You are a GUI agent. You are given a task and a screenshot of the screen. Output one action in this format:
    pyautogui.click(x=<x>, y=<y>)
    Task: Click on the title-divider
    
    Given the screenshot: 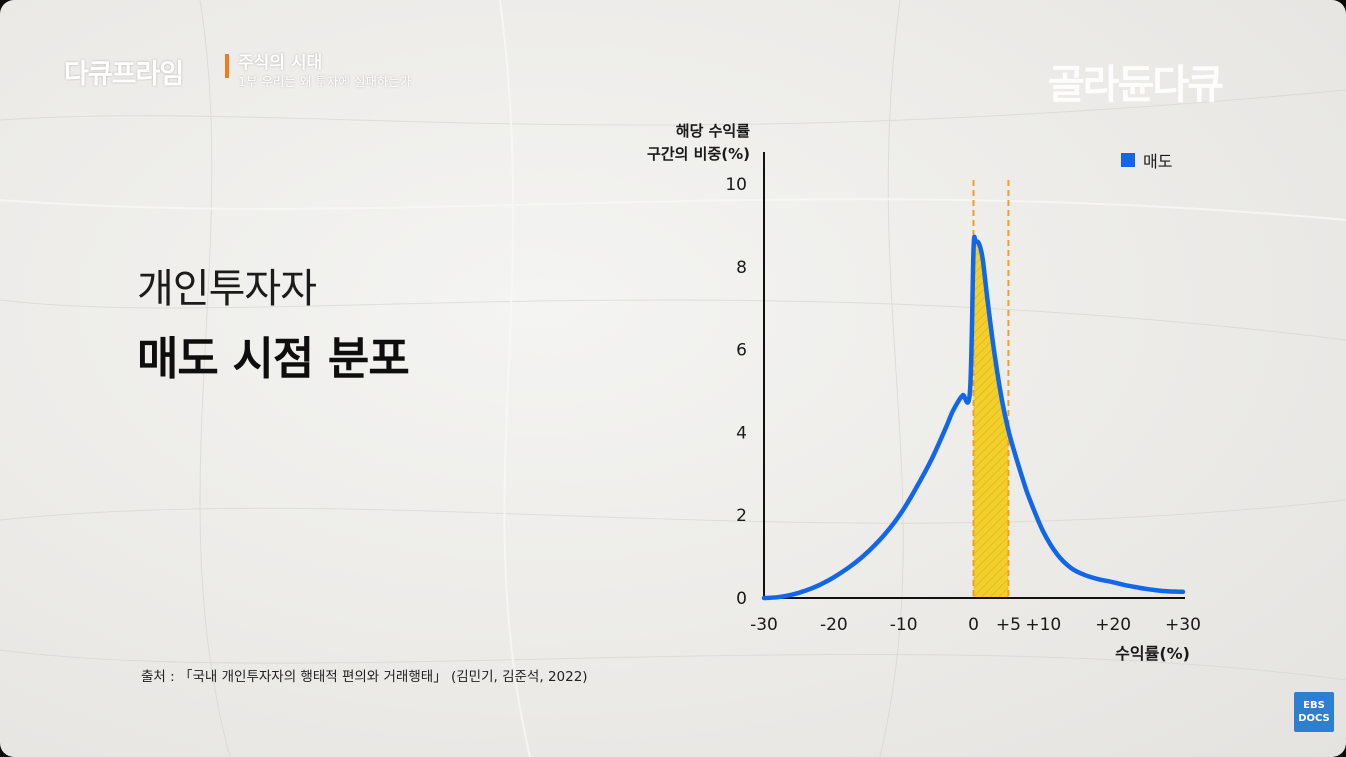 What is the action you would take?
    pyautogui.click(x=227, y=66)
    